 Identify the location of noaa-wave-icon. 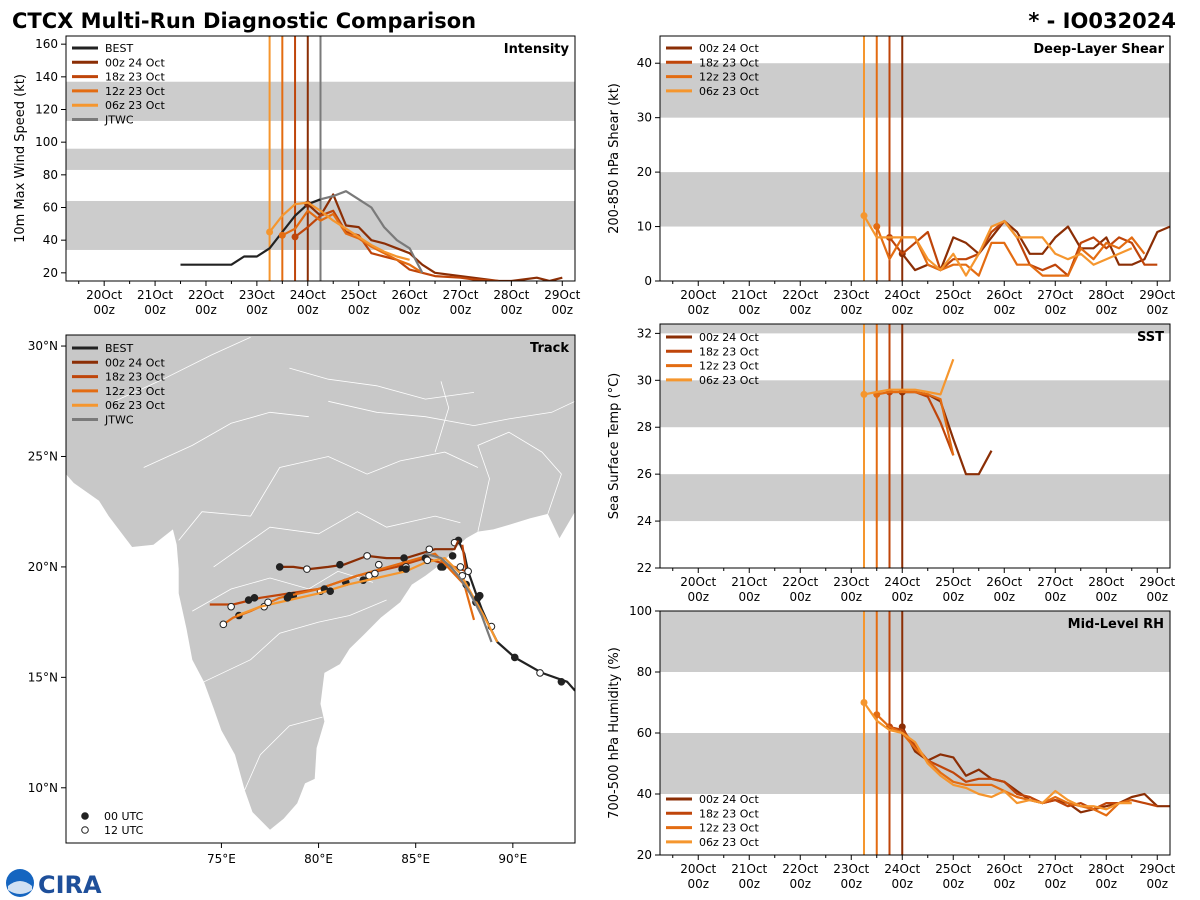
(20, 887).